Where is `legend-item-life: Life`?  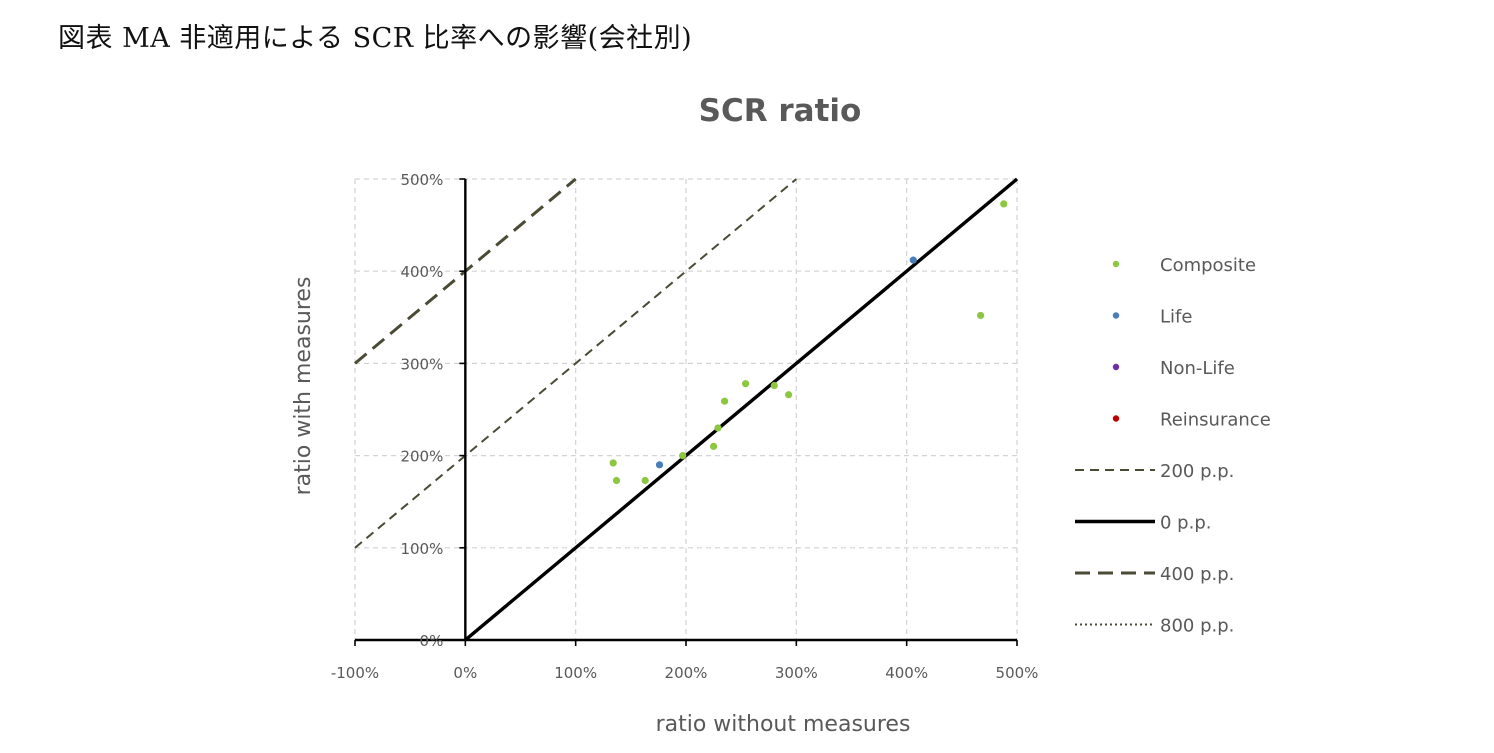
legend-item-life: Life is located at coordinates (1152, 317).